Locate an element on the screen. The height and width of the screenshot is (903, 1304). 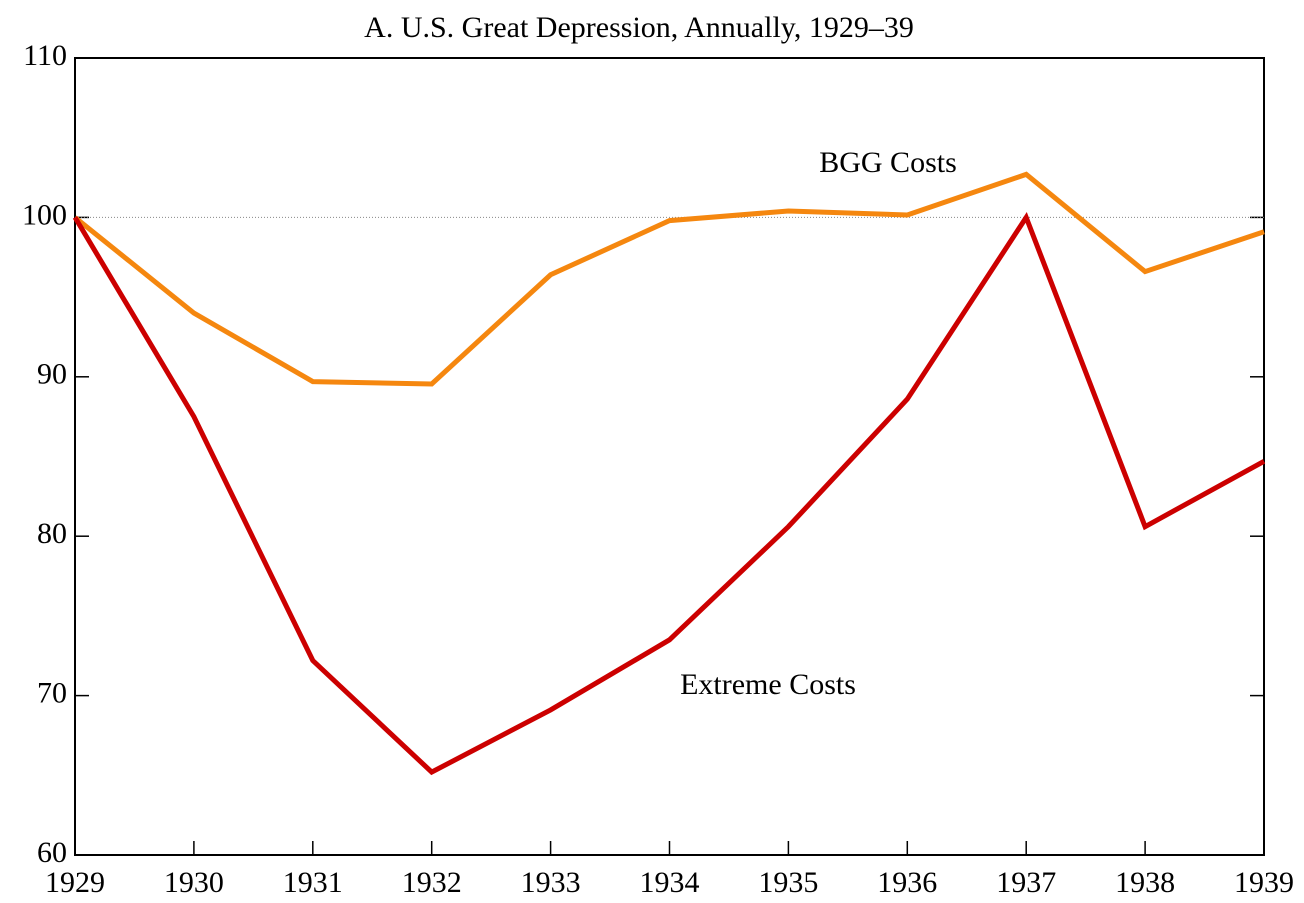
x-tick-label: 1931 is located at coordinates (313, 882).